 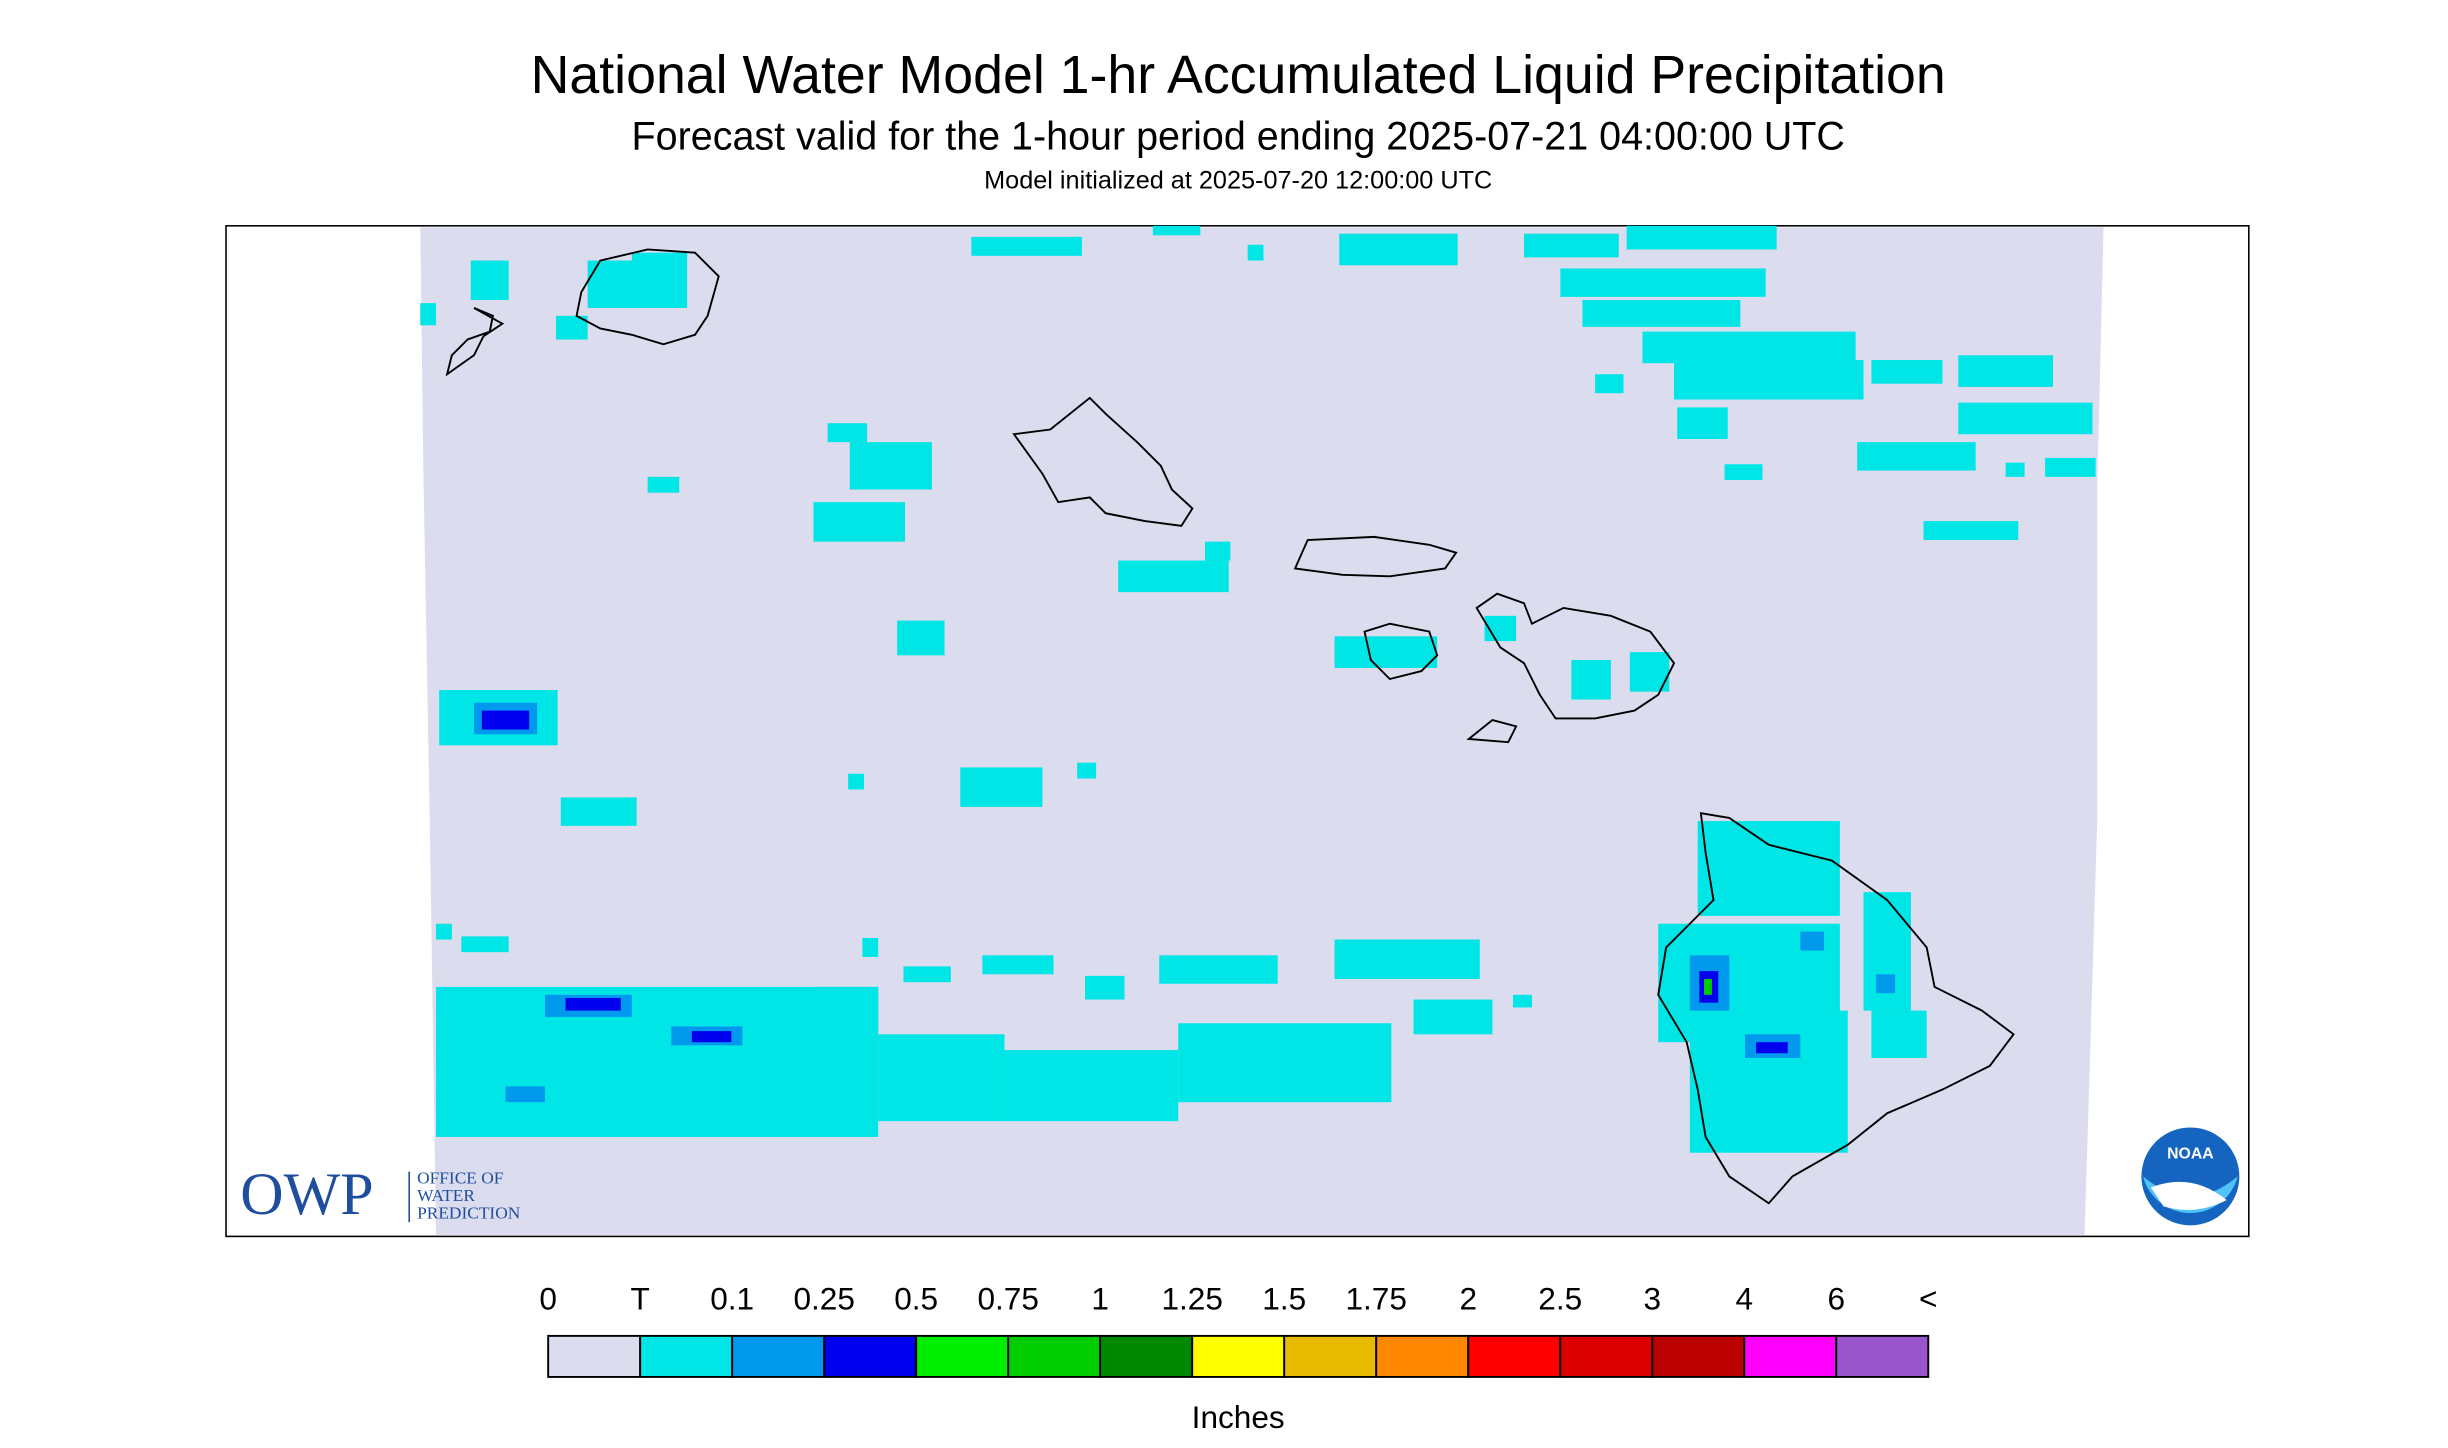 What do you see at coordinates (306, 1194) in the screenshot?
I see `owp-mark: OWP` at bounding box center [306, 1194].